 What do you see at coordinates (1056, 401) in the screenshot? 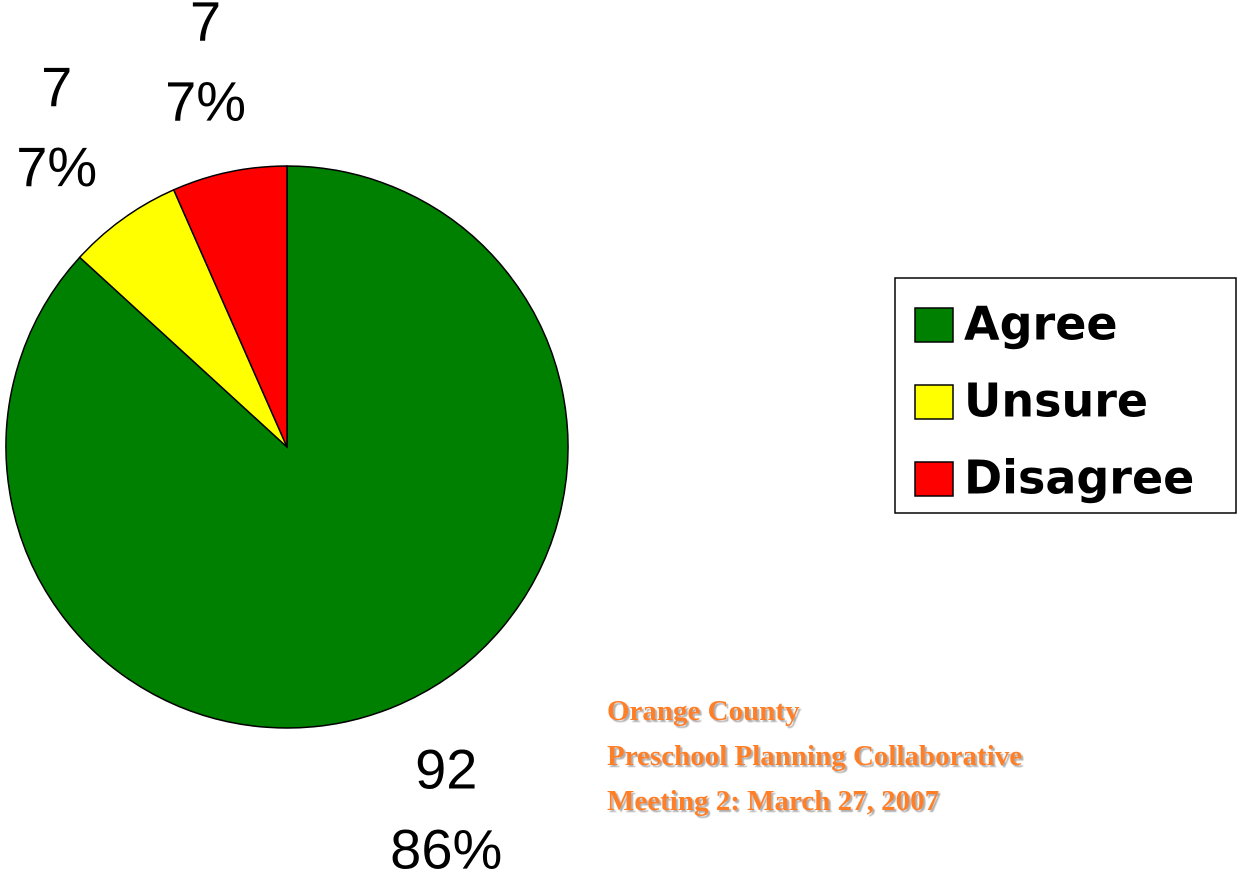
I see `legend-label: Unsure` at bounding box center [1056, 401].